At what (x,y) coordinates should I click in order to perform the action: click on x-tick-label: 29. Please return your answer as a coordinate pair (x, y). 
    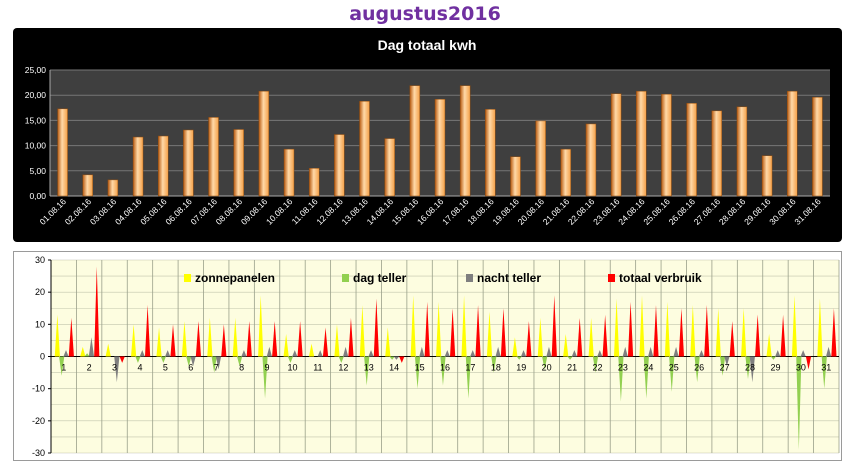
    Looking at the image, I should click on (775, 368).